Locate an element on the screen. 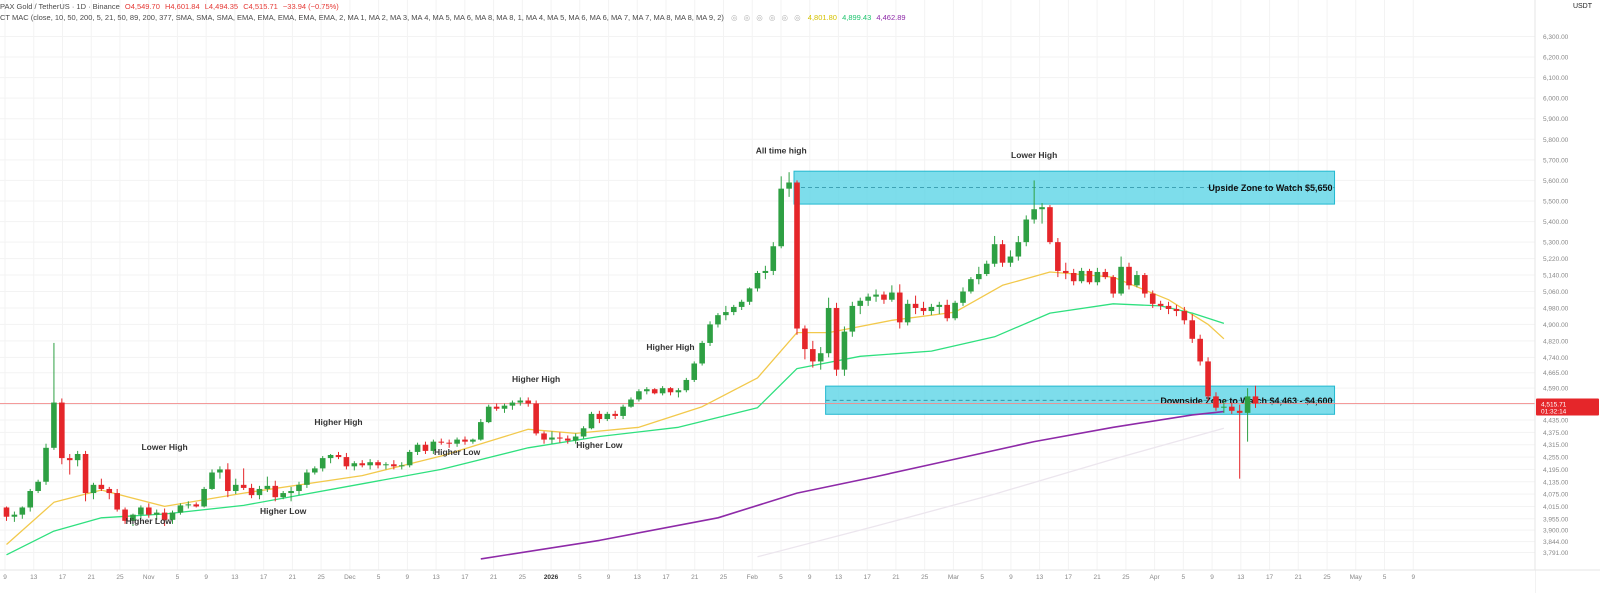 This screenshot has width=1600, height=593. price-tick-label: 4,900.00 is located at coordinates (1556, 325).